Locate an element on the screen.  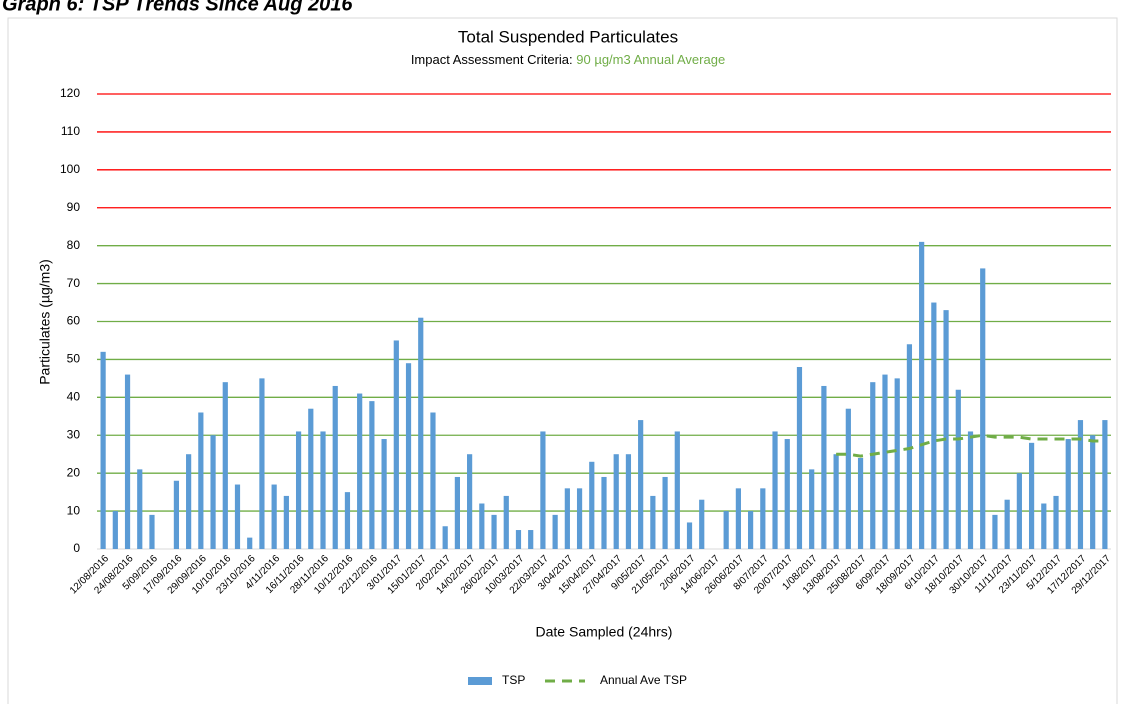
subtitle-highlight: 90 µg/m3 Annual Average is located at coordinates (650, 59).